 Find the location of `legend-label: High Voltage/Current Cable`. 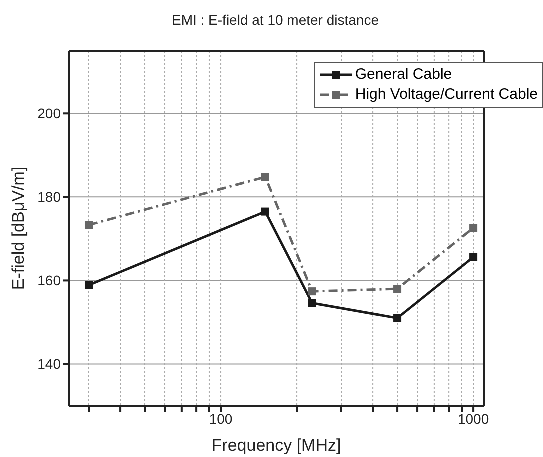

legend-label: High Voltage/Current Cable is located at coordinates (446, 95).